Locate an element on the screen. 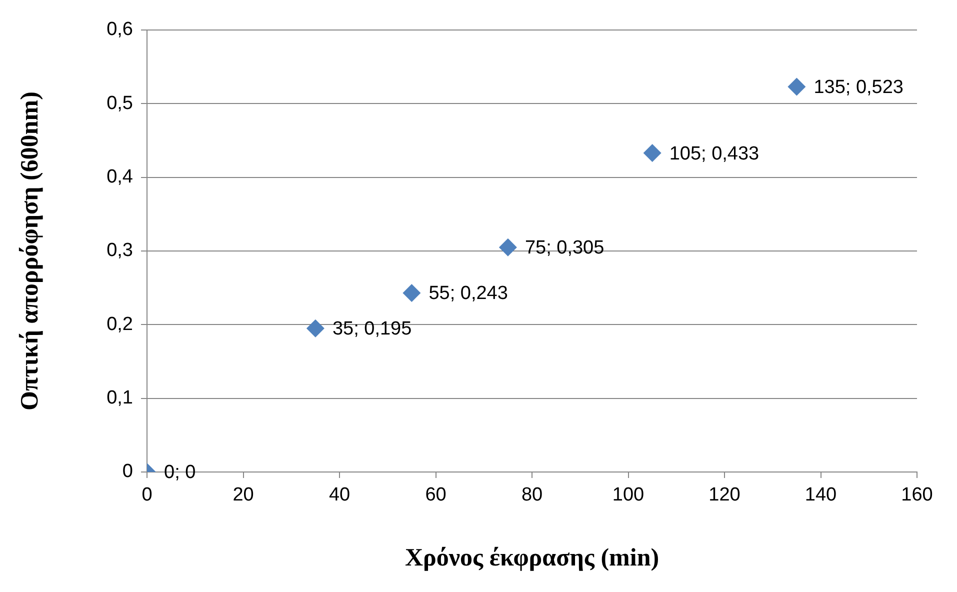  y-tick-label: 0,3 is located at coordinates (119, 251).